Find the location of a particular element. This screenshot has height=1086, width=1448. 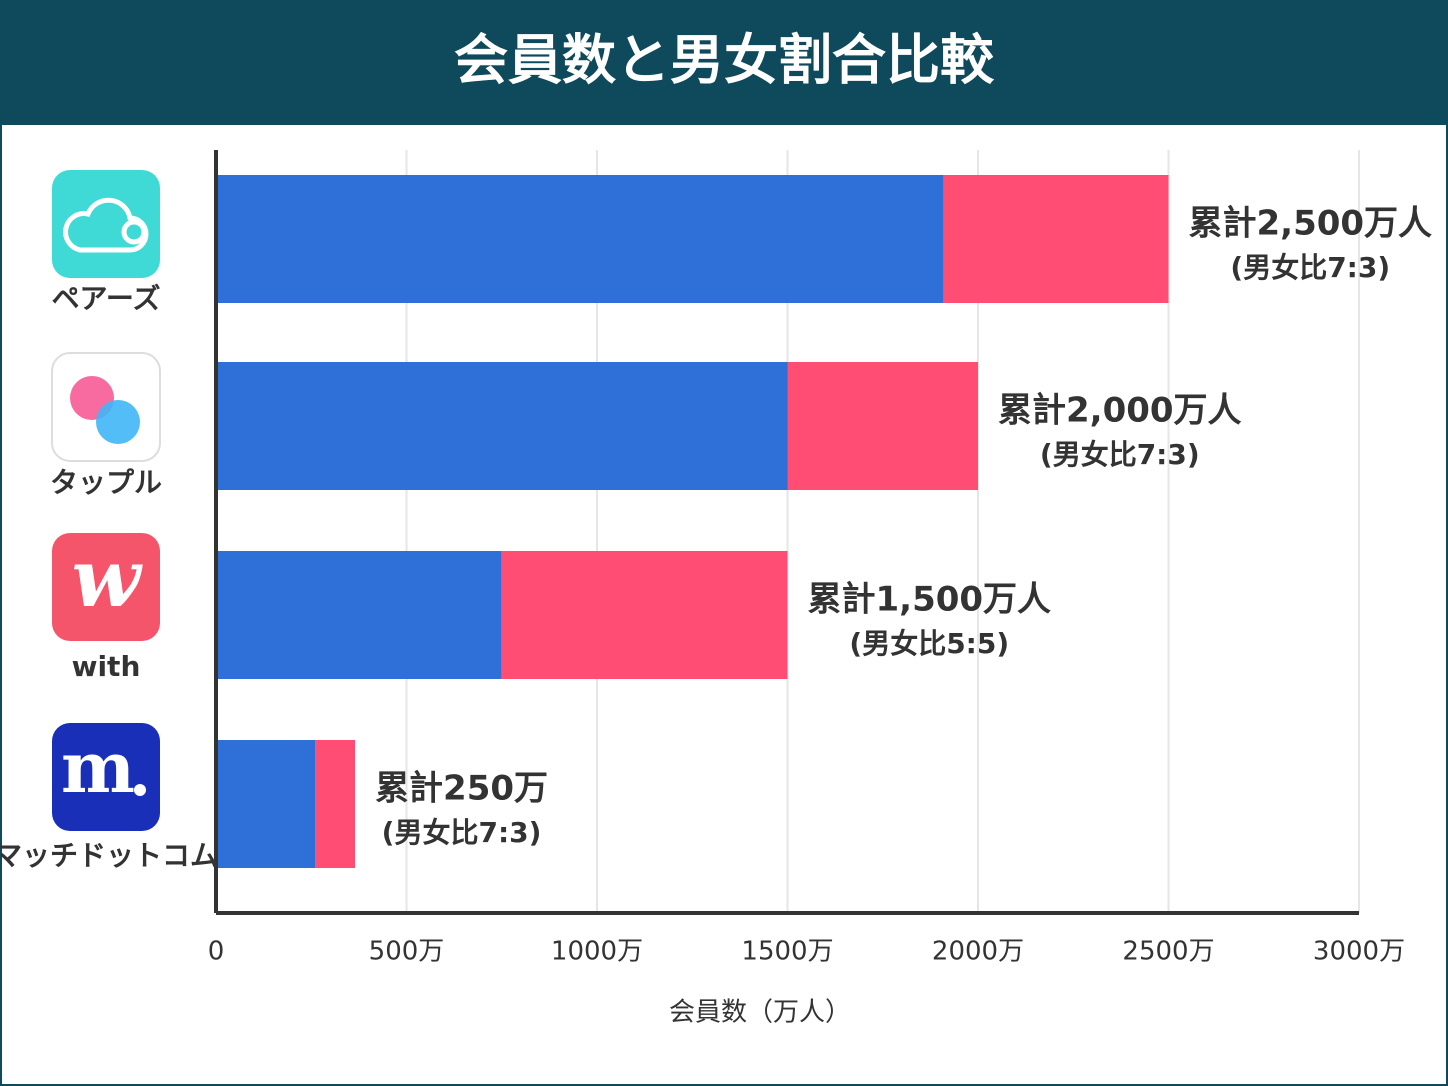

x-tick-label: 3000万 is located at coordinates (1359, 952).